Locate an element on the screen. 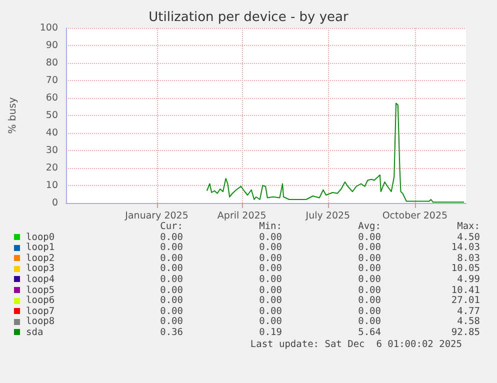  y-tick-label: 70 is located at coordinates (52, 80).